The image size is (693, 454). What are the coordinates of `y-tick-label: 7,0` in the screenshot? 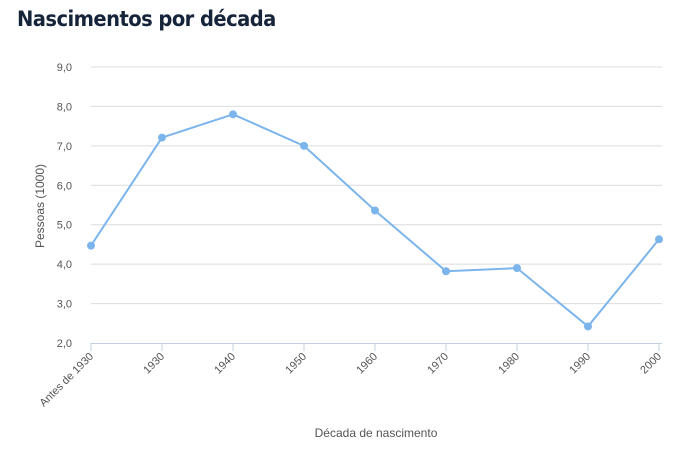 It's located at (64, 147).